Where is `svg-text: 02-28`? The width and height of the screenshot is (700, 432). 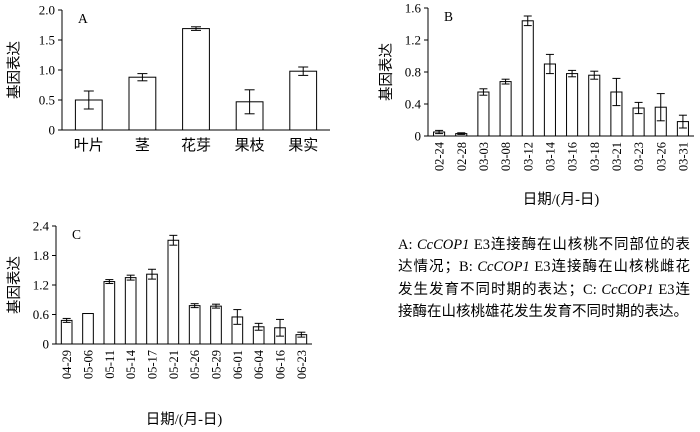 svg-text: 02-28 is located at coordinates (462, 156).